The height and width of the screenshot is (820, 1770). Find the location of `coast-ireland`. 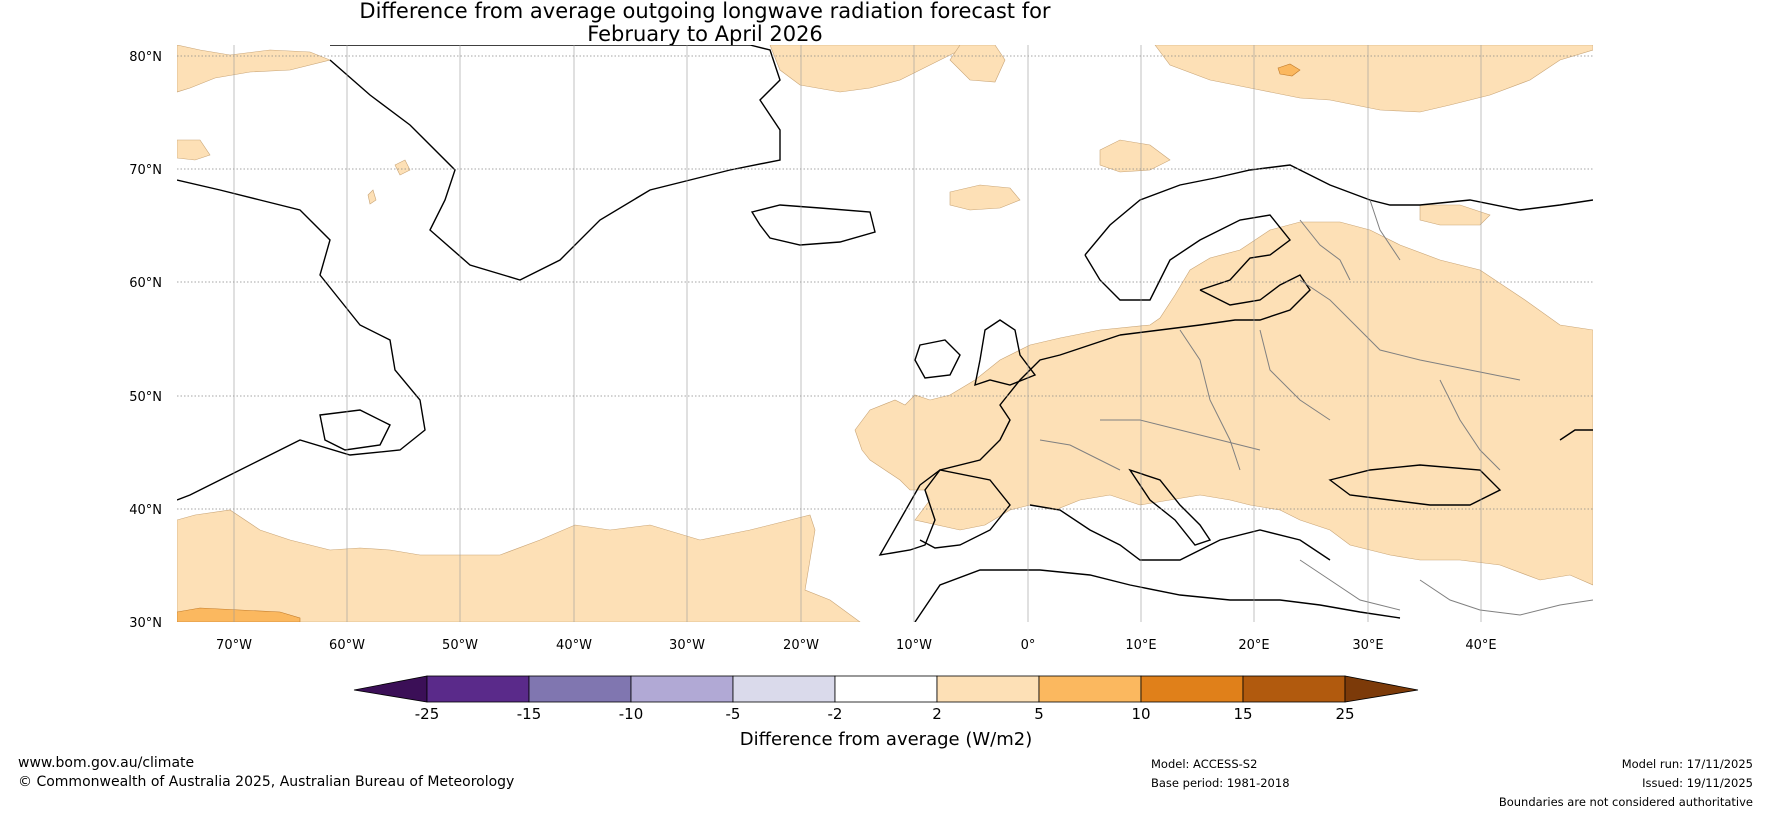

coast-ireland is located at coordinates (937, 359).